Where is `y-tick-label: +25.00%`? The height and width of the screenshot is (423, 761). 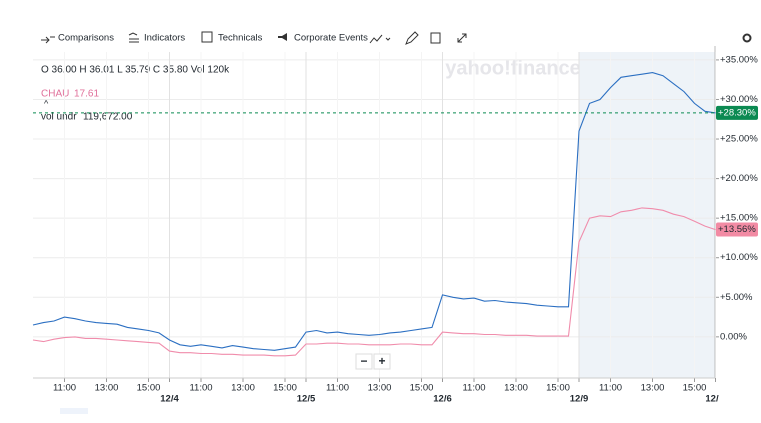 y-tick-label: +25.00% is located at coordinates (739, 139).